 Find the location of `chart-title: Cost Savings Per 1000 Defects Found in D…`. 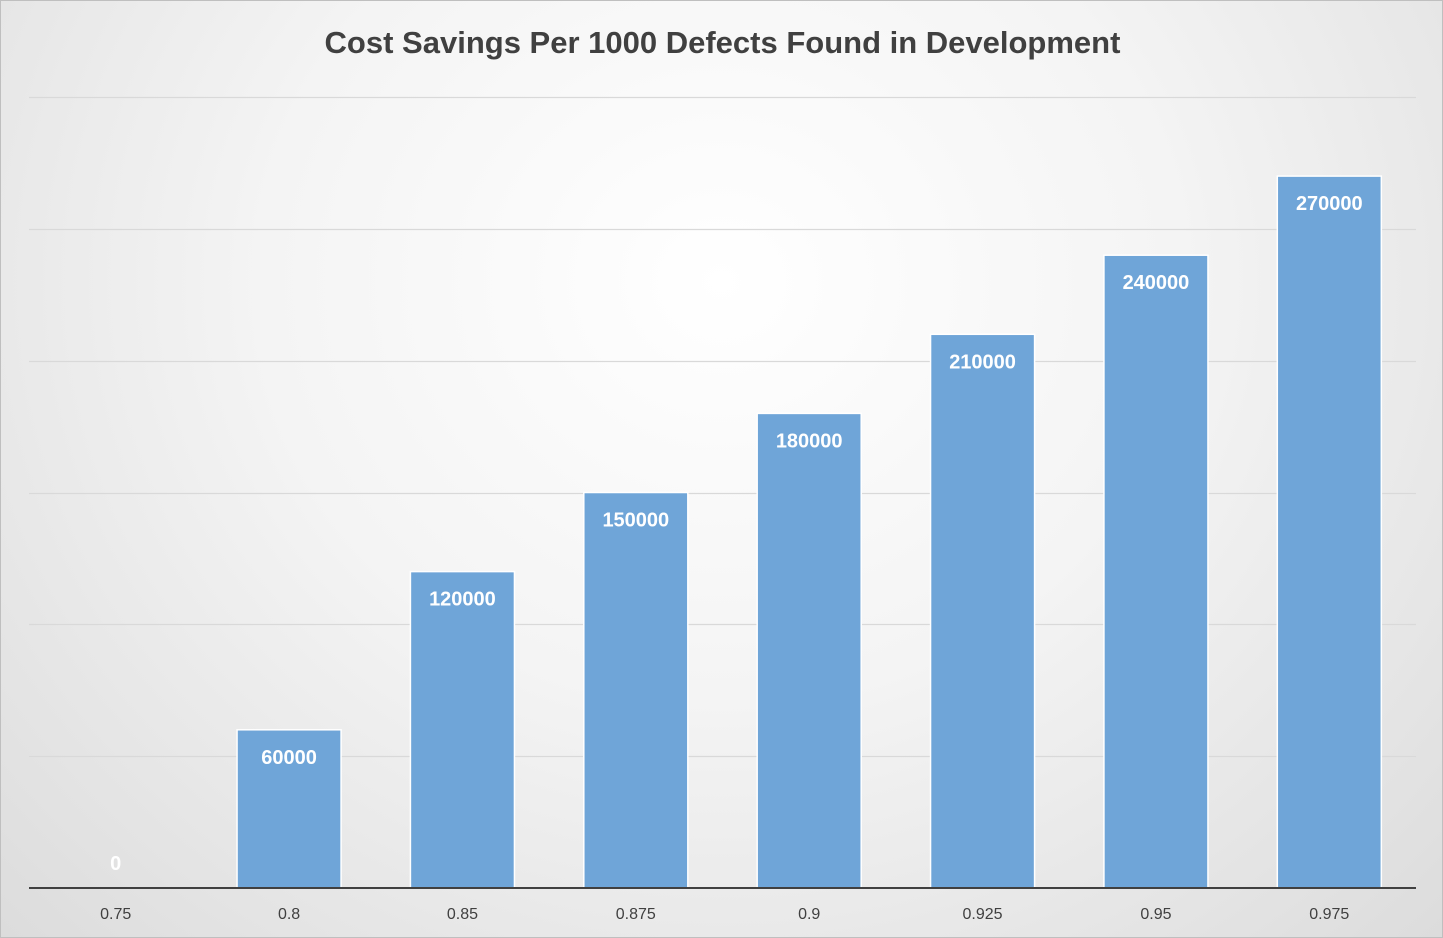

chart-title: Cost Savings Per 1000 Defects Found in D… is located at coordinates (722, 42).